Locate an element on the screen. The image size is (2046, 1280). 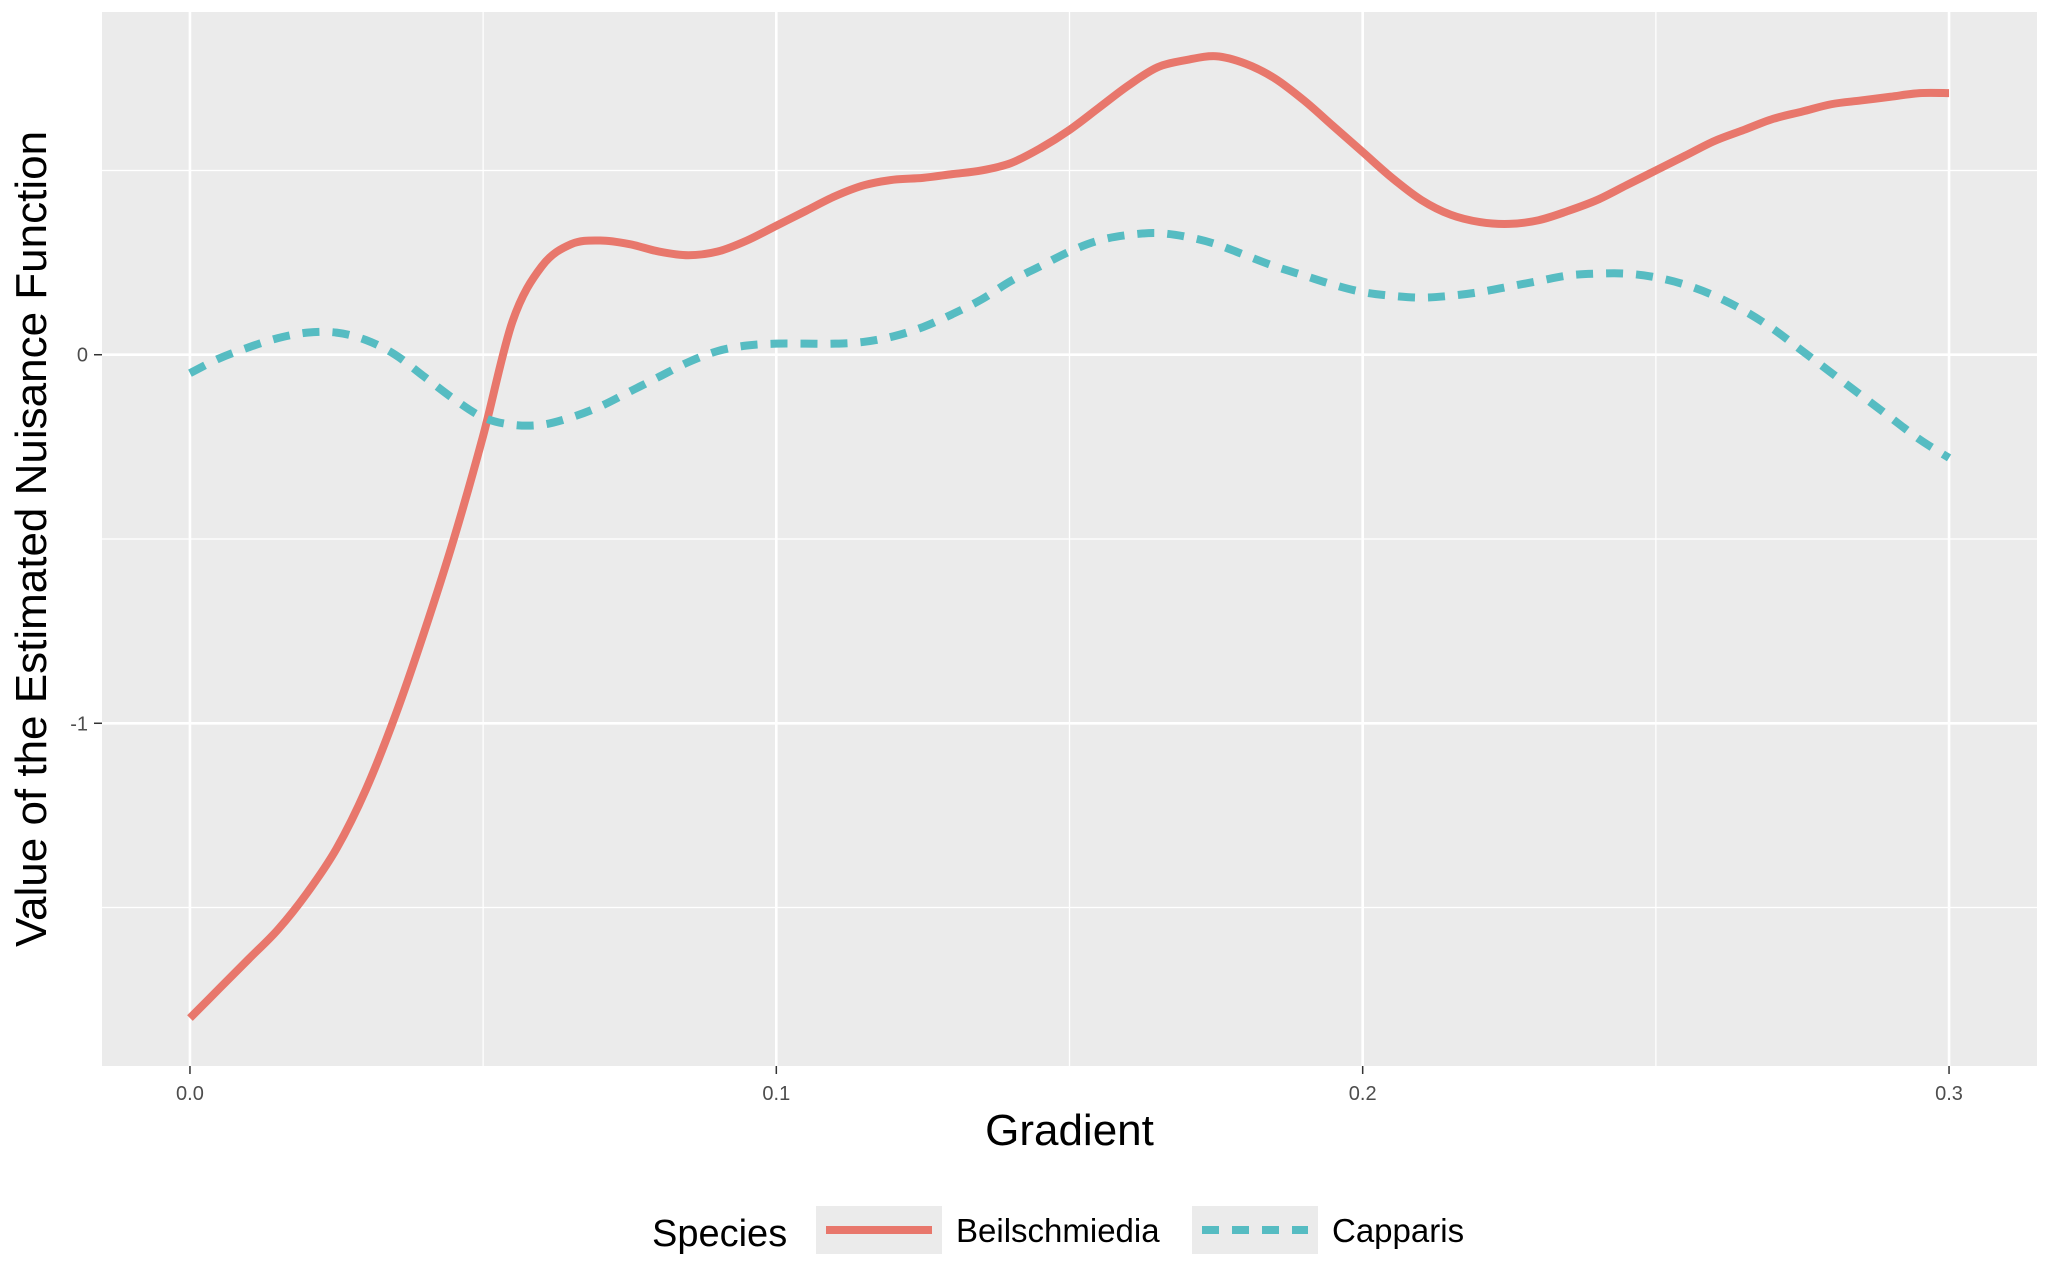
y-axis-title: Value of the Estimated Nuisance Function is located at coordinates (31, 539).